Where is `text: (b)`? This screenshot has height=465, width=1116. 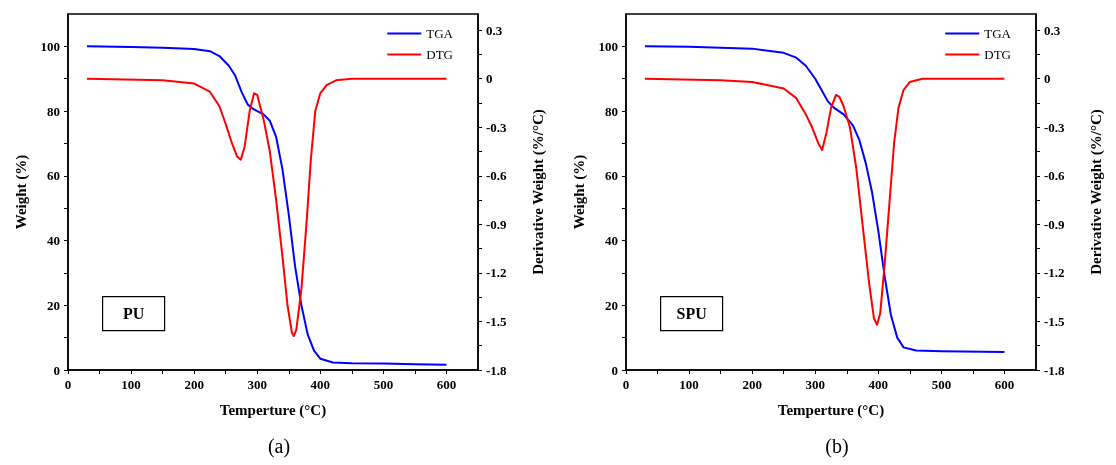 text: (b) is located at coordinates (837, 446).